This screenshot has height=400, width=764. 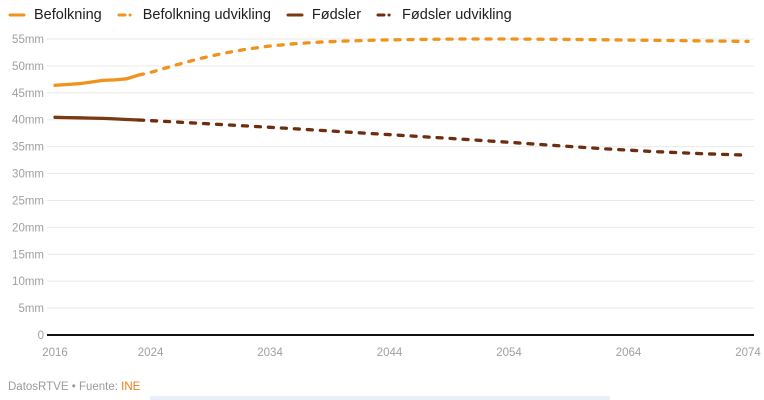 I want to click on x-tick-label: 2024, so click(x=151, y=353).